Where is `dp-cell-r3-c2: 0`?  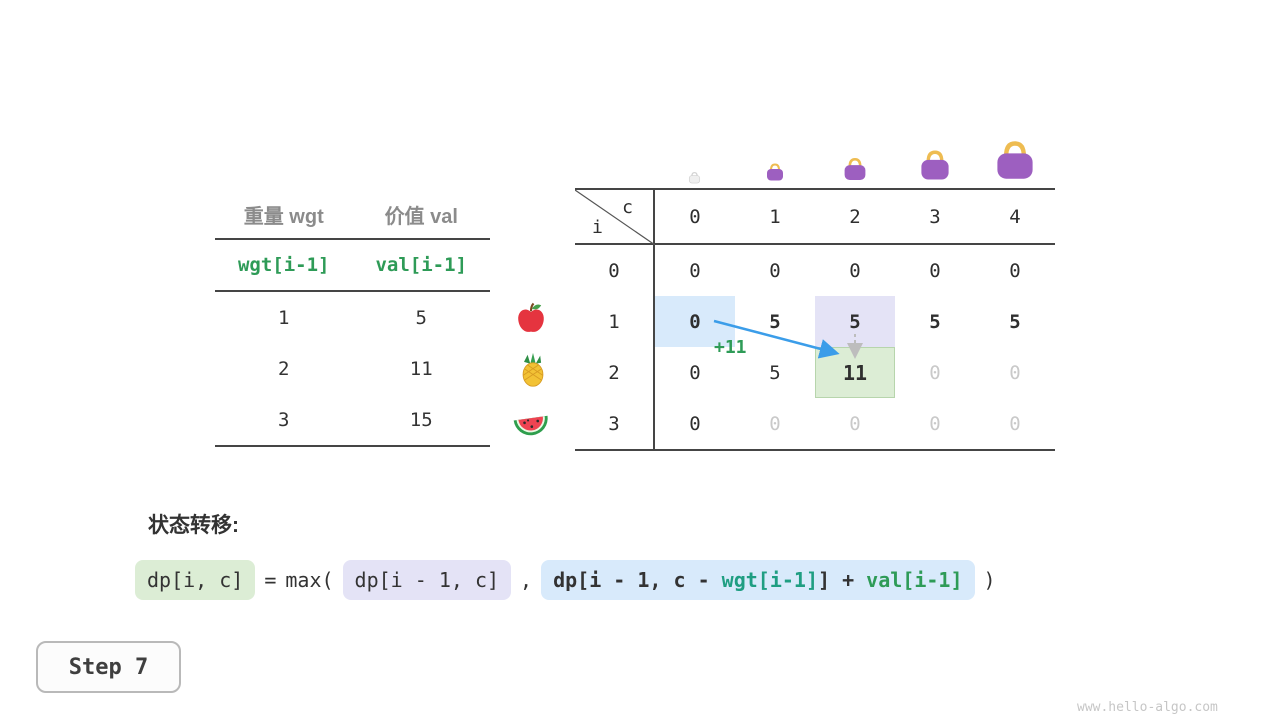 dp-cell-r3-c2: 0 is located at coordinates (855, 423).